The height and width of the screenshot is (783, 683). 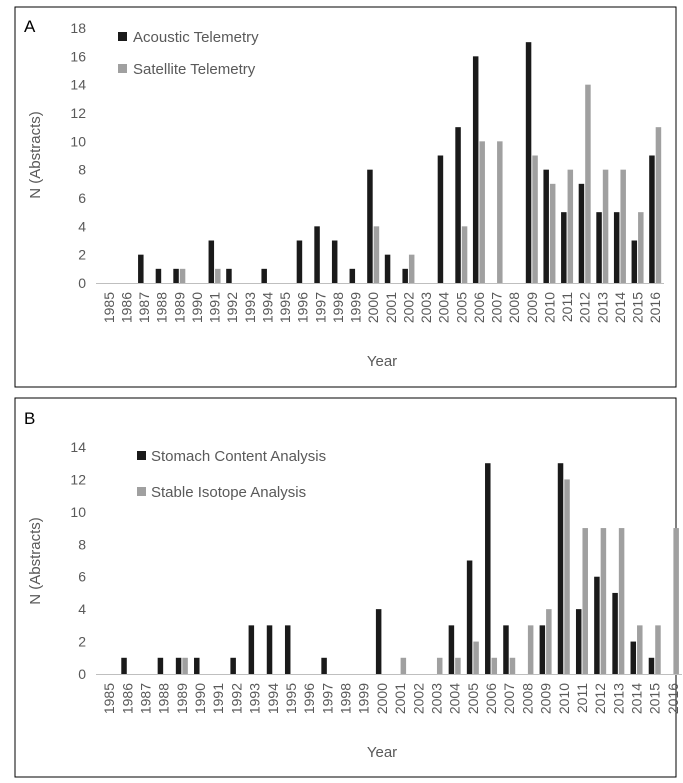 I want to click on panel-label: B, so click(x=29, y=418).